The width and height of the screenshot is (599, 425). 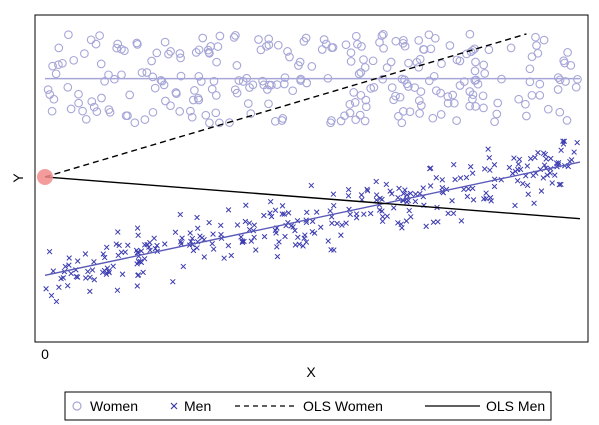 I want to click on legend-men-marker, so click(x=174, y=406).